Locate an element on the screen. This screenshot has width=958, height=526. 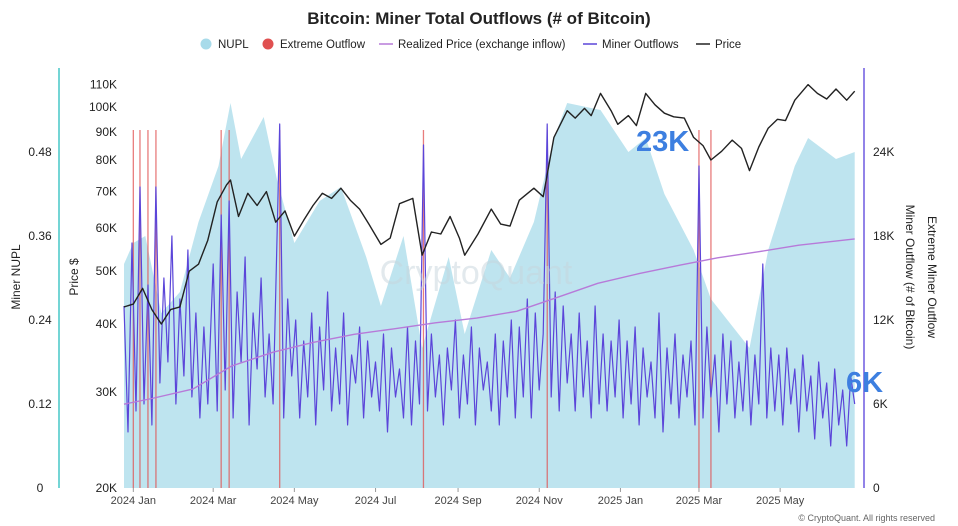
annotation-6k: 6K is located at coordinates (864, 383).